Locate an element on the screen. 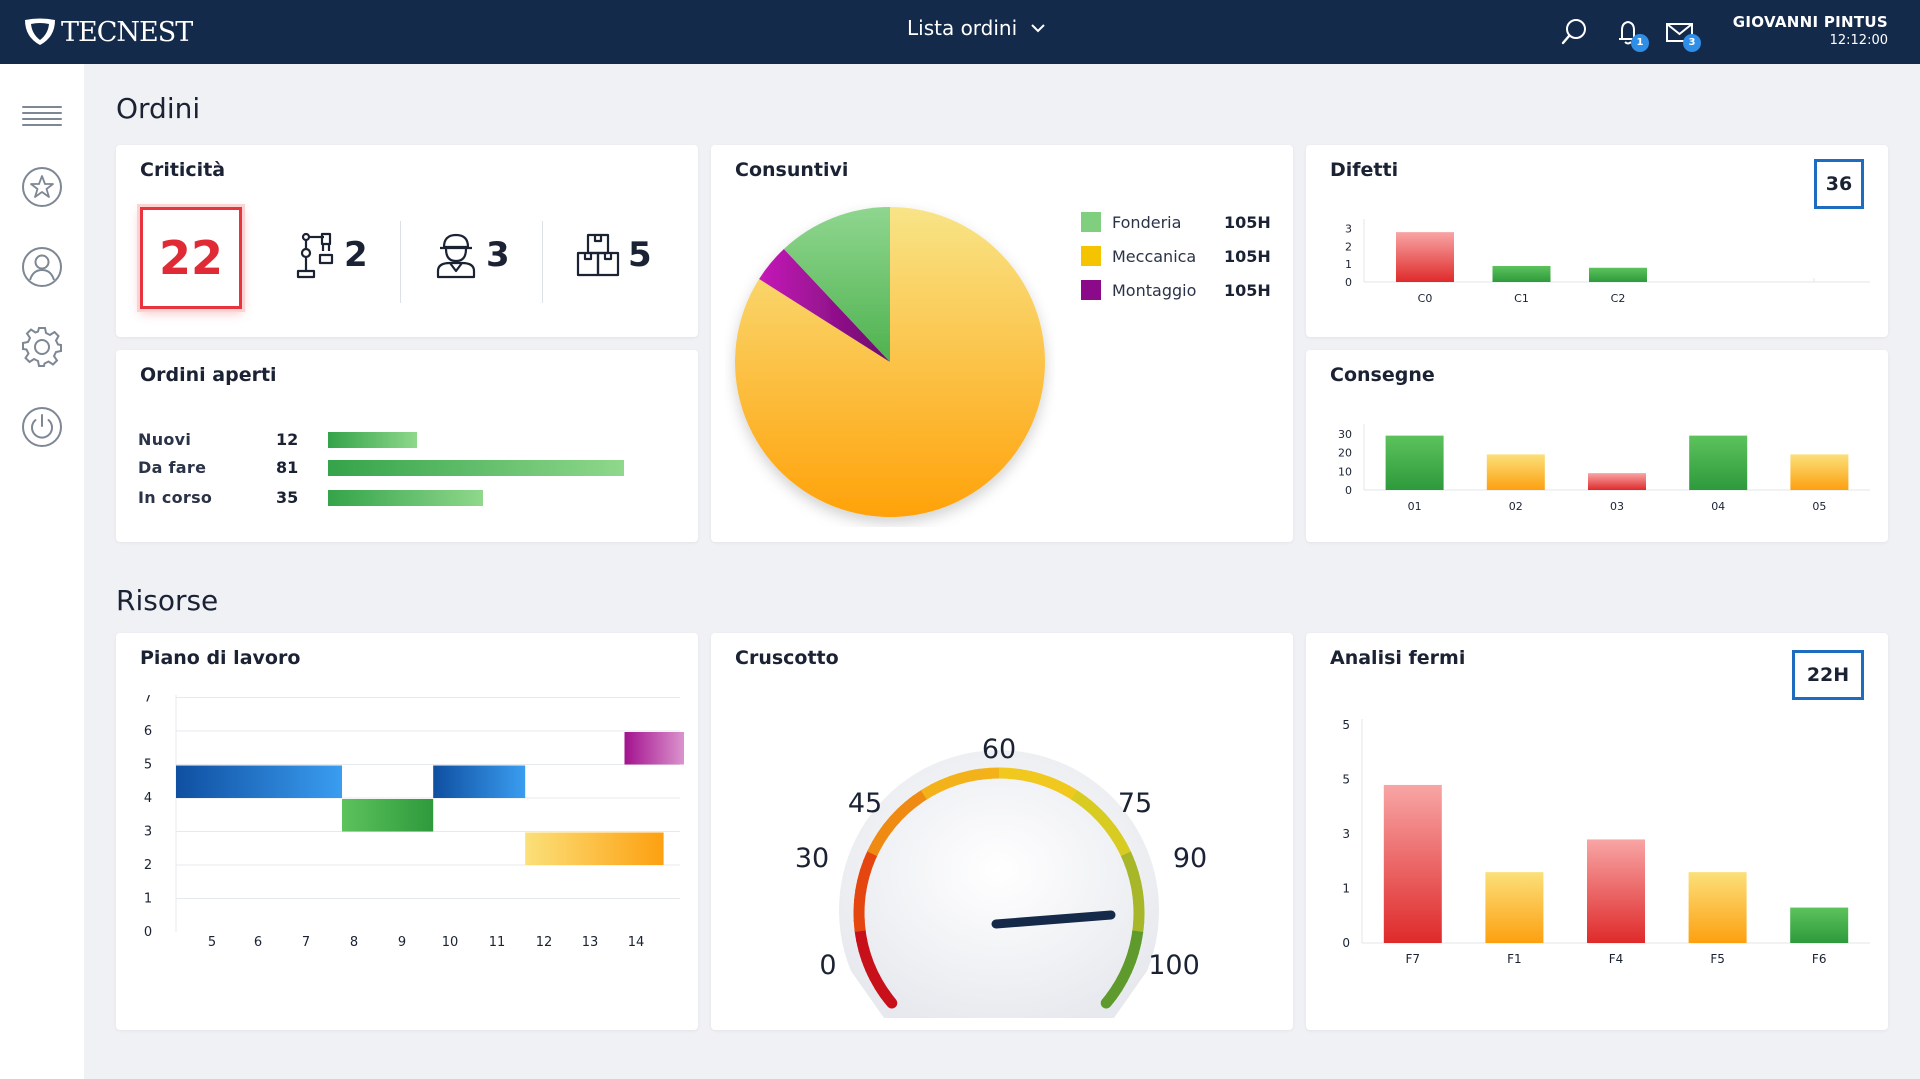 Image resolution: width=1920 pixels, height=1079 pixels. bar-f4 is located at coordinates (1616, 891).